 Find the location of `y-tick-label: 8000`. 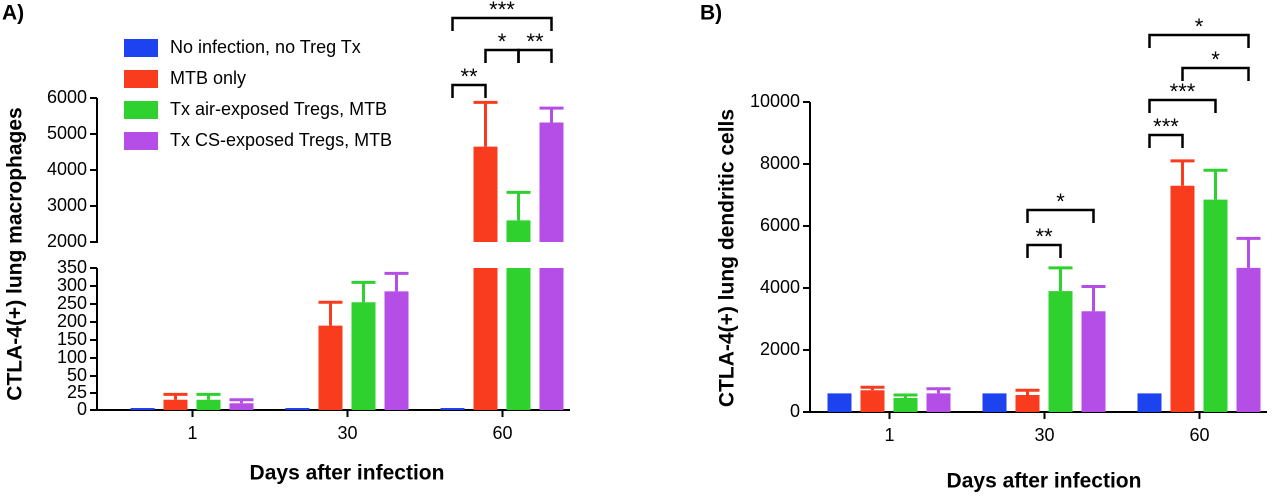

y-tick-label: 8000 is located at coordinates (780, 163).